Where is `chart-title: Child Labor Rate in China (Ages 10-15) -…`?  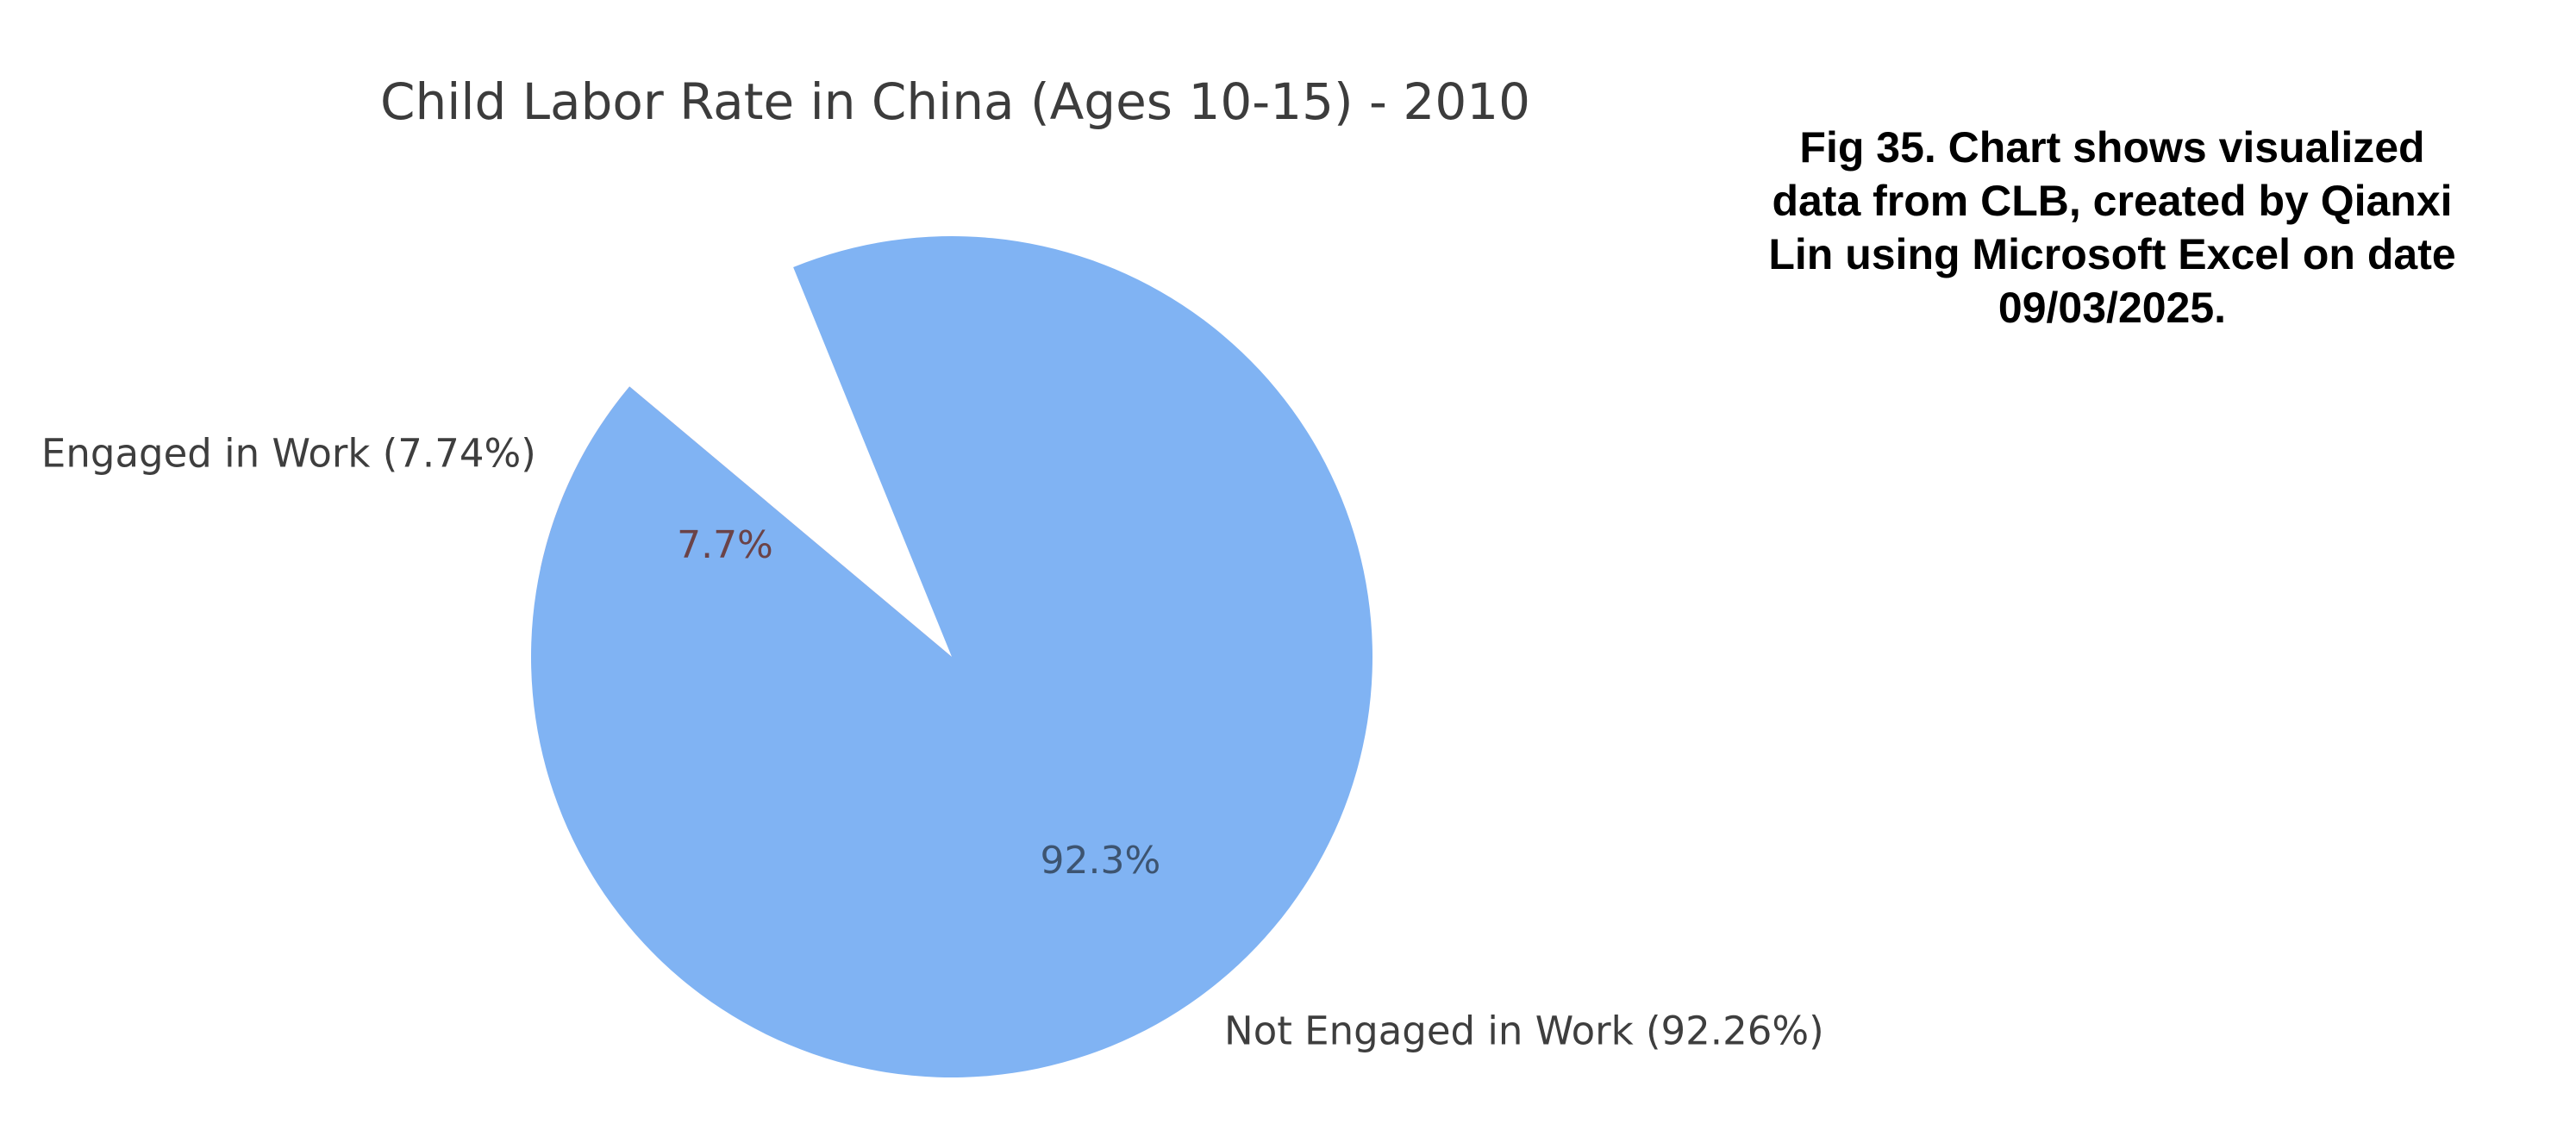 chart-title: Child Labor Rate in China (Ages 10-15) -… is located at coordinates (955, 101).